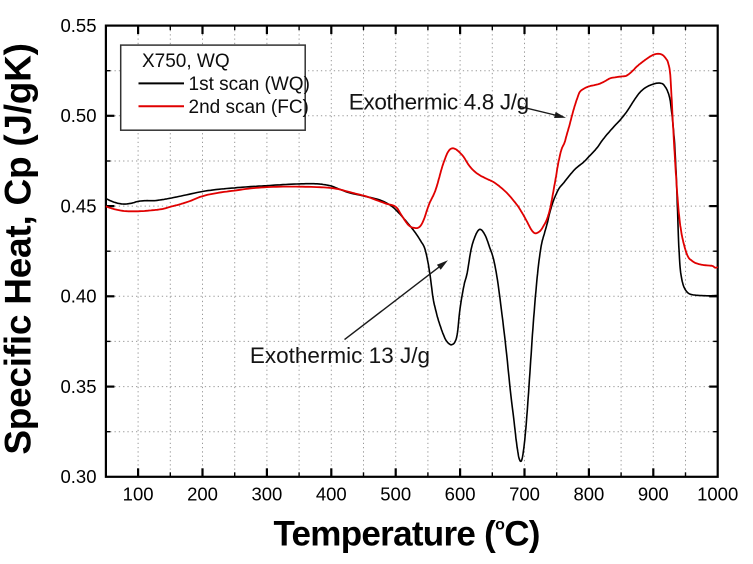 The image size is (753, 564). I want to click on svg-text: Specific Heat, Cp (J/gK), so click(19, 248).